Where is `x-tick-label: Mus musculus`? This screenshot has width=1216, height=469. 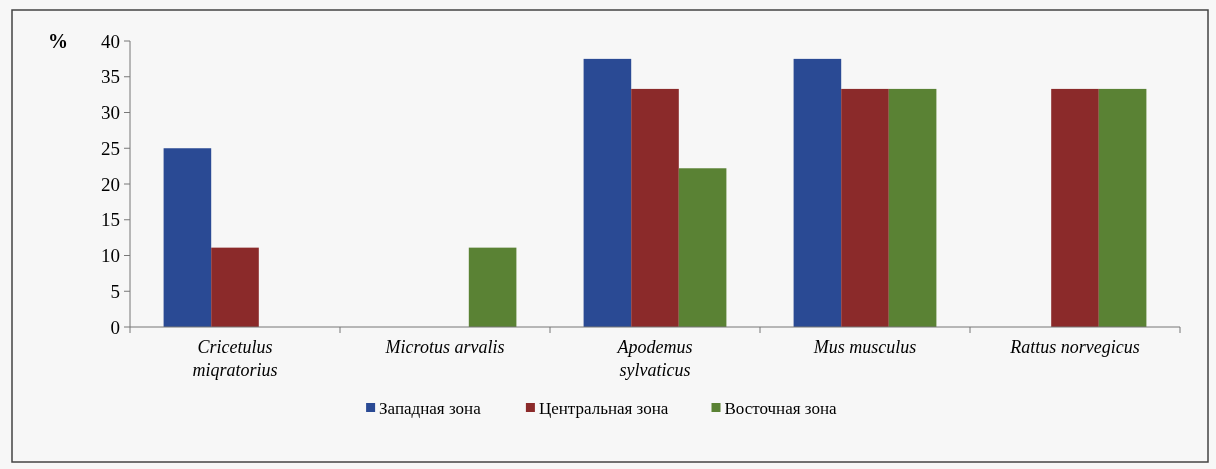 x-tick-label: Mus musculus is located at coordinates (864, 347).